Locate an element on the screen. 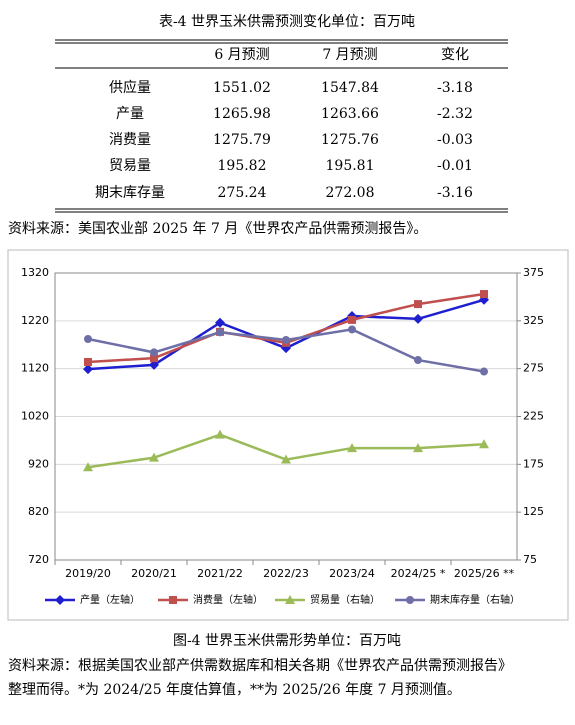 The width and height of the screenshot is (575, 725). cell: 1551.02 is located at coordinates (242, 88).